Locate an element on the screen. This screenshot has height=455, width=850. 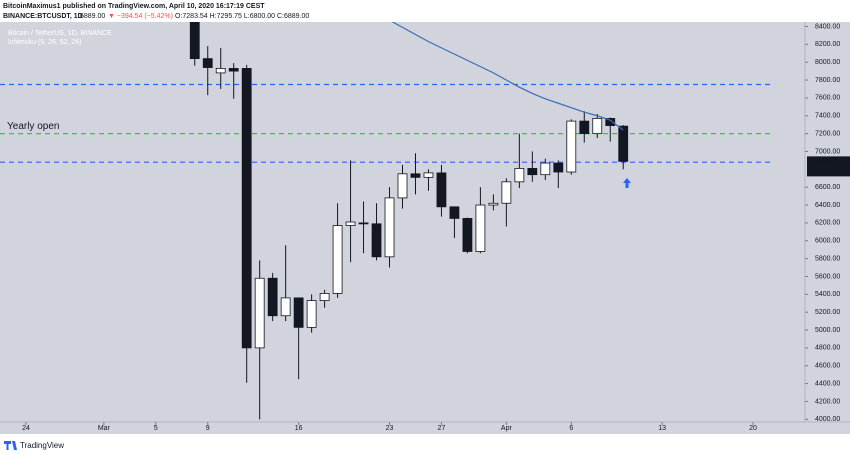
y-tick-label: 7000.00 is located at coordinates (827, 151).